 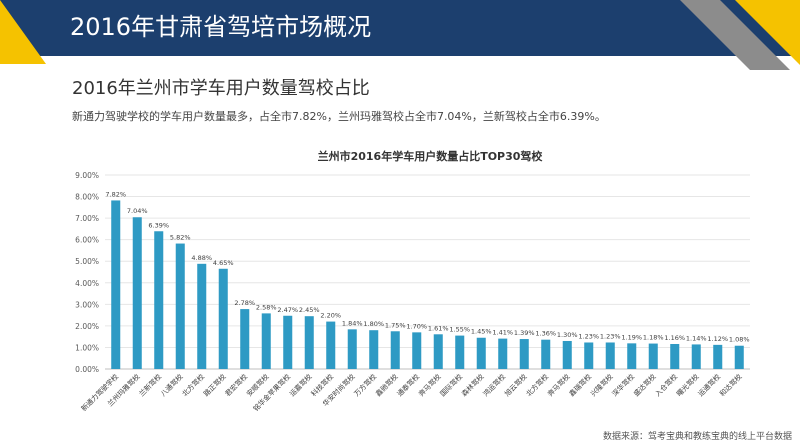 I want to click on category-label: 森林驾校, so click(x=473, y=385).